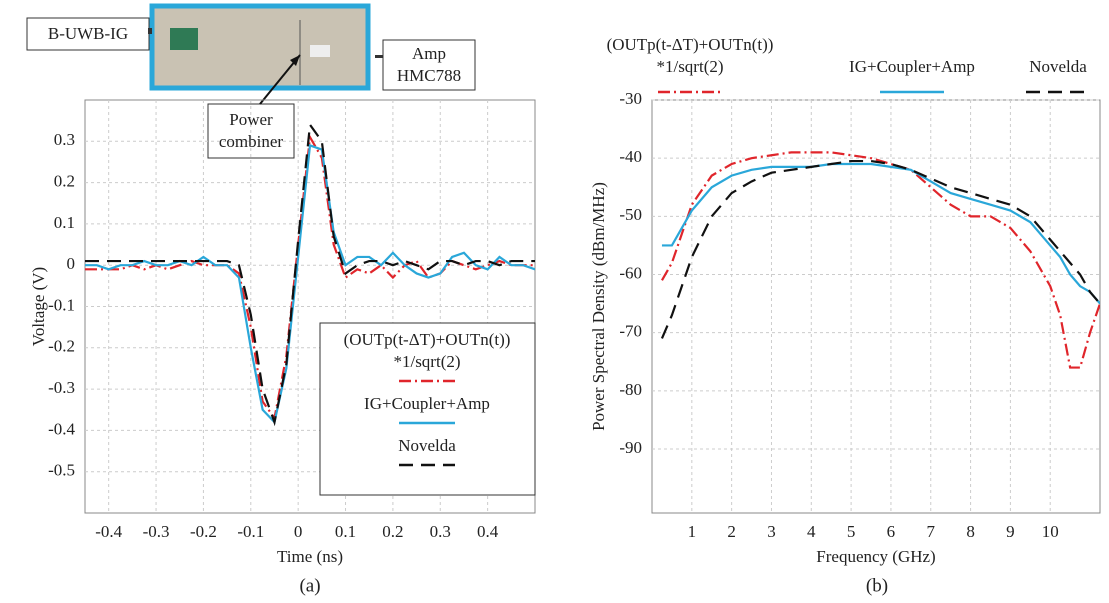  Describe the element at coordinates (64, 222) in the screenshot. I see `y-tick-label: 0.1` at that location.